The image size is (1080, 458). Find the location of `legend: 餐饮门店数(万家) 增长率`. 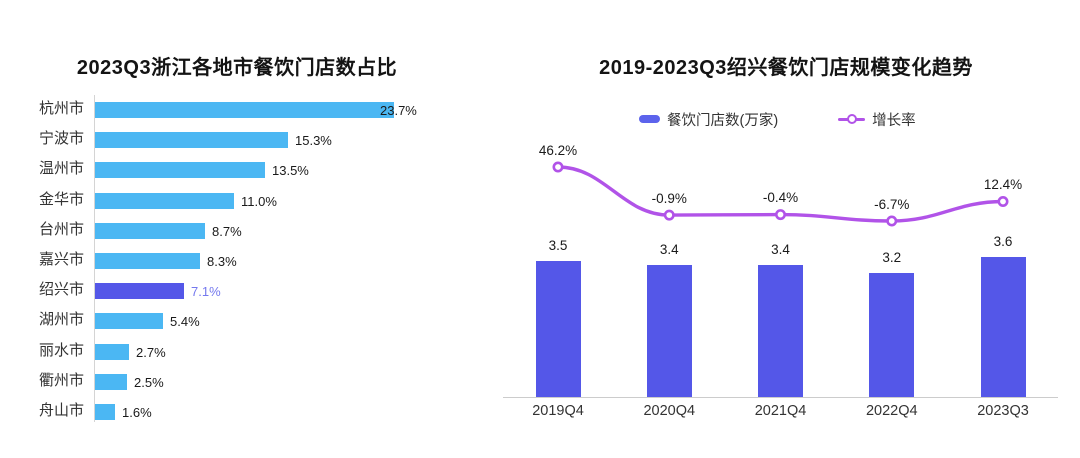

legend: 餐饮门店数(万家) 增长率 is located at coordinates (777, 119).